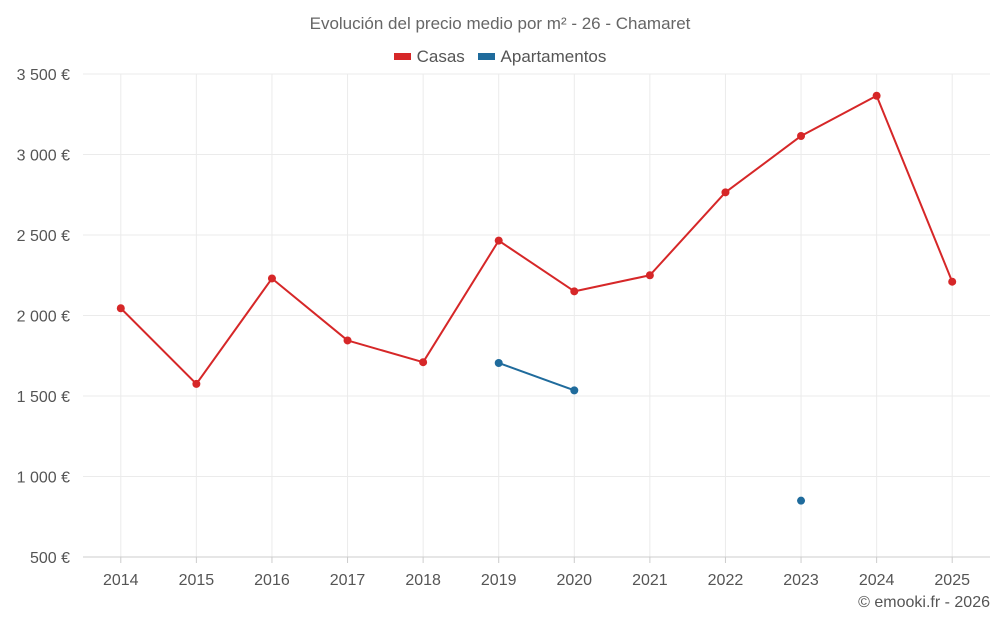  I want to click on x-tick-label: 2015, so click(197, 580).